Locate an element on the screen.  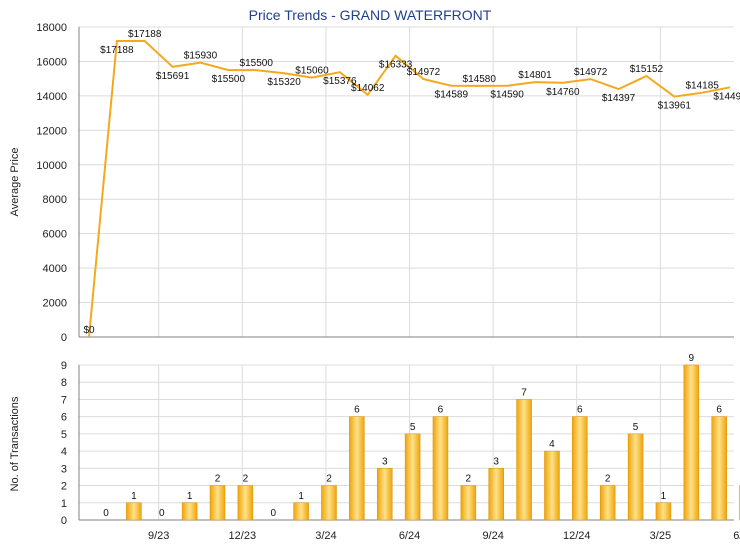
price-data-label: $0 is located at coordinates (89, 330).